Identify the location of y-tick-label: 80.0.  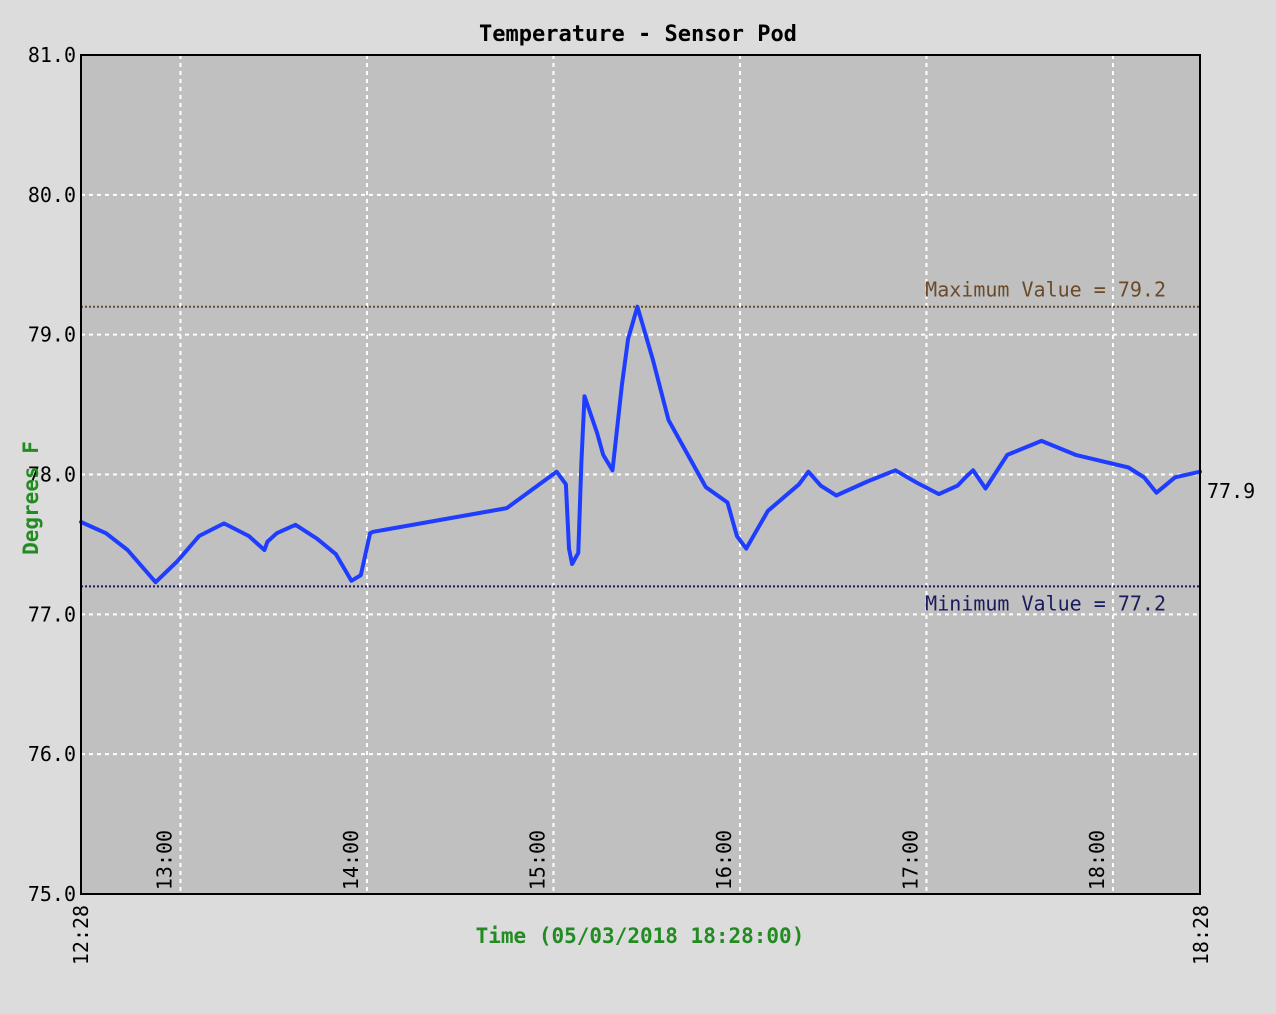
(52, 195).